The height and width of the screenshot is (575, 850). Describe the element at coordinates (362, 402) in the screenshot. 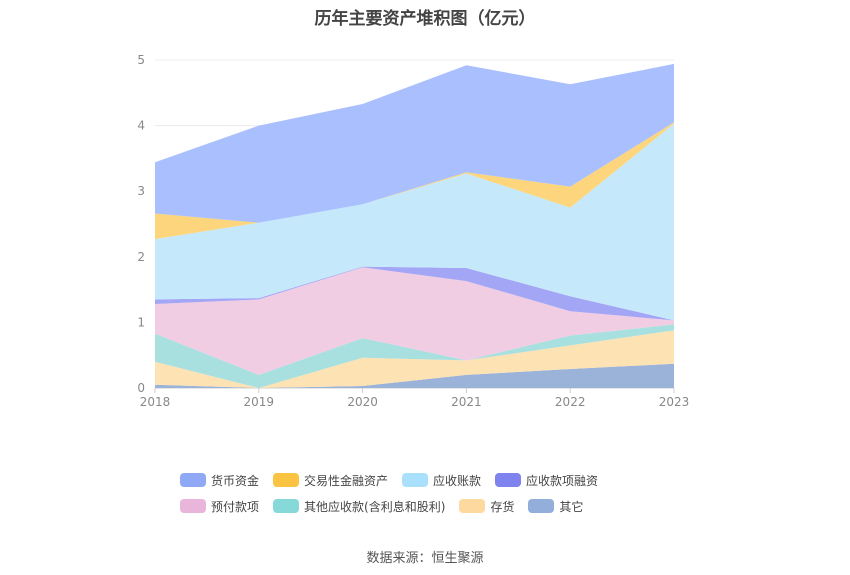

I see `x-tick-label: 2020` at that location.